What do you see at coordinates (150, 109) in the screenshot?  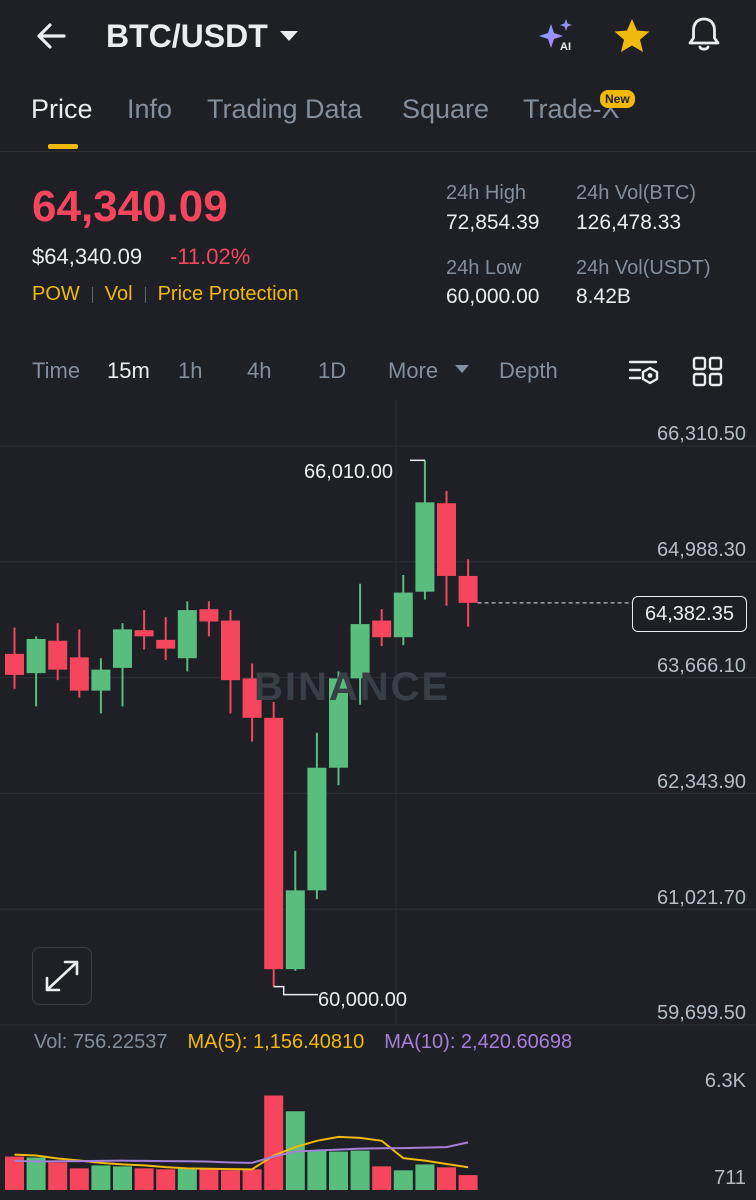 I see `tab-info: Info` at bounding box center [150, 109].